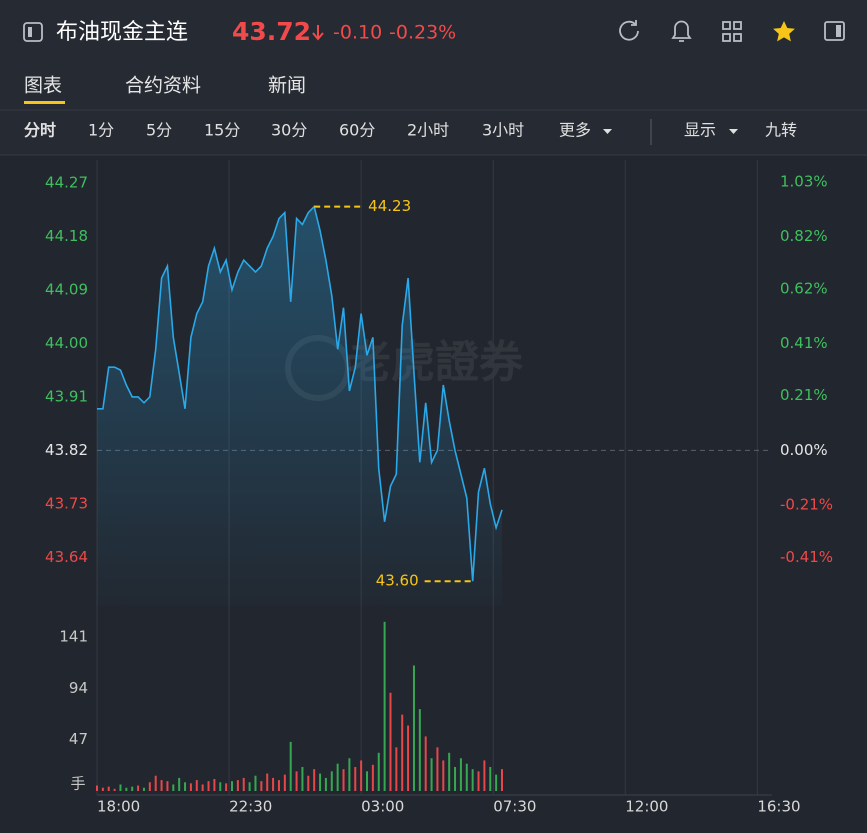 Image resolution: width=867 pixels, height=833 pixels. What do you see at coordinates (804, 450) in the screenshot?
I see `y2-tick-label: 0.00%` at bounding box center [804, 450].